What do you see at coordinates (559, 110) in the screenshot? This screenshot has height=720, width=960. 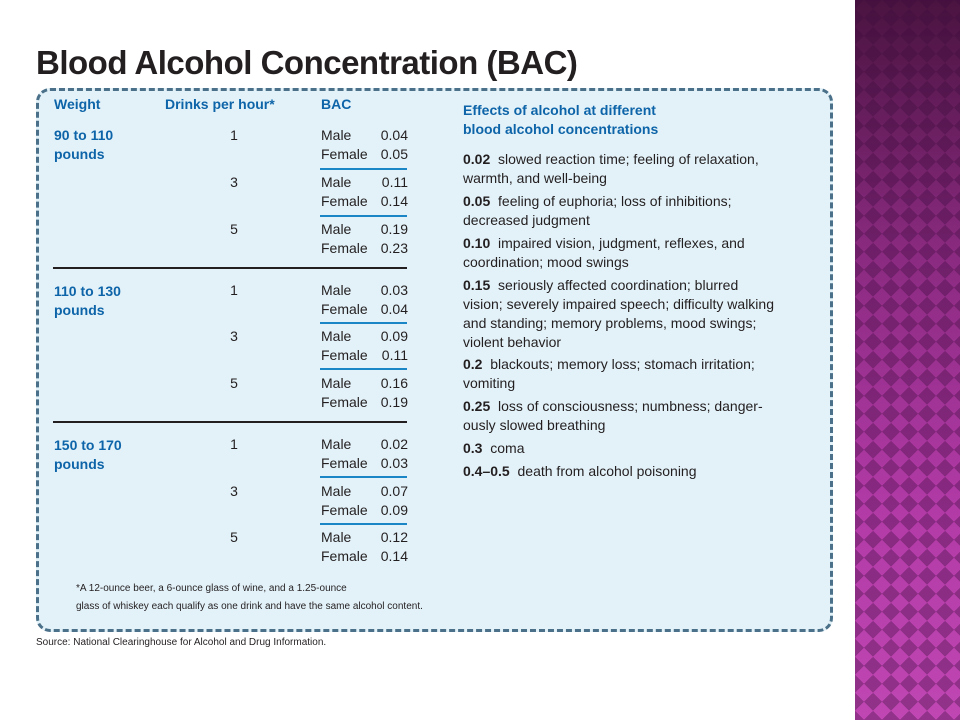 I see `effects-title-line: Effects of alcohol at different` at bounding box center [559, 110].